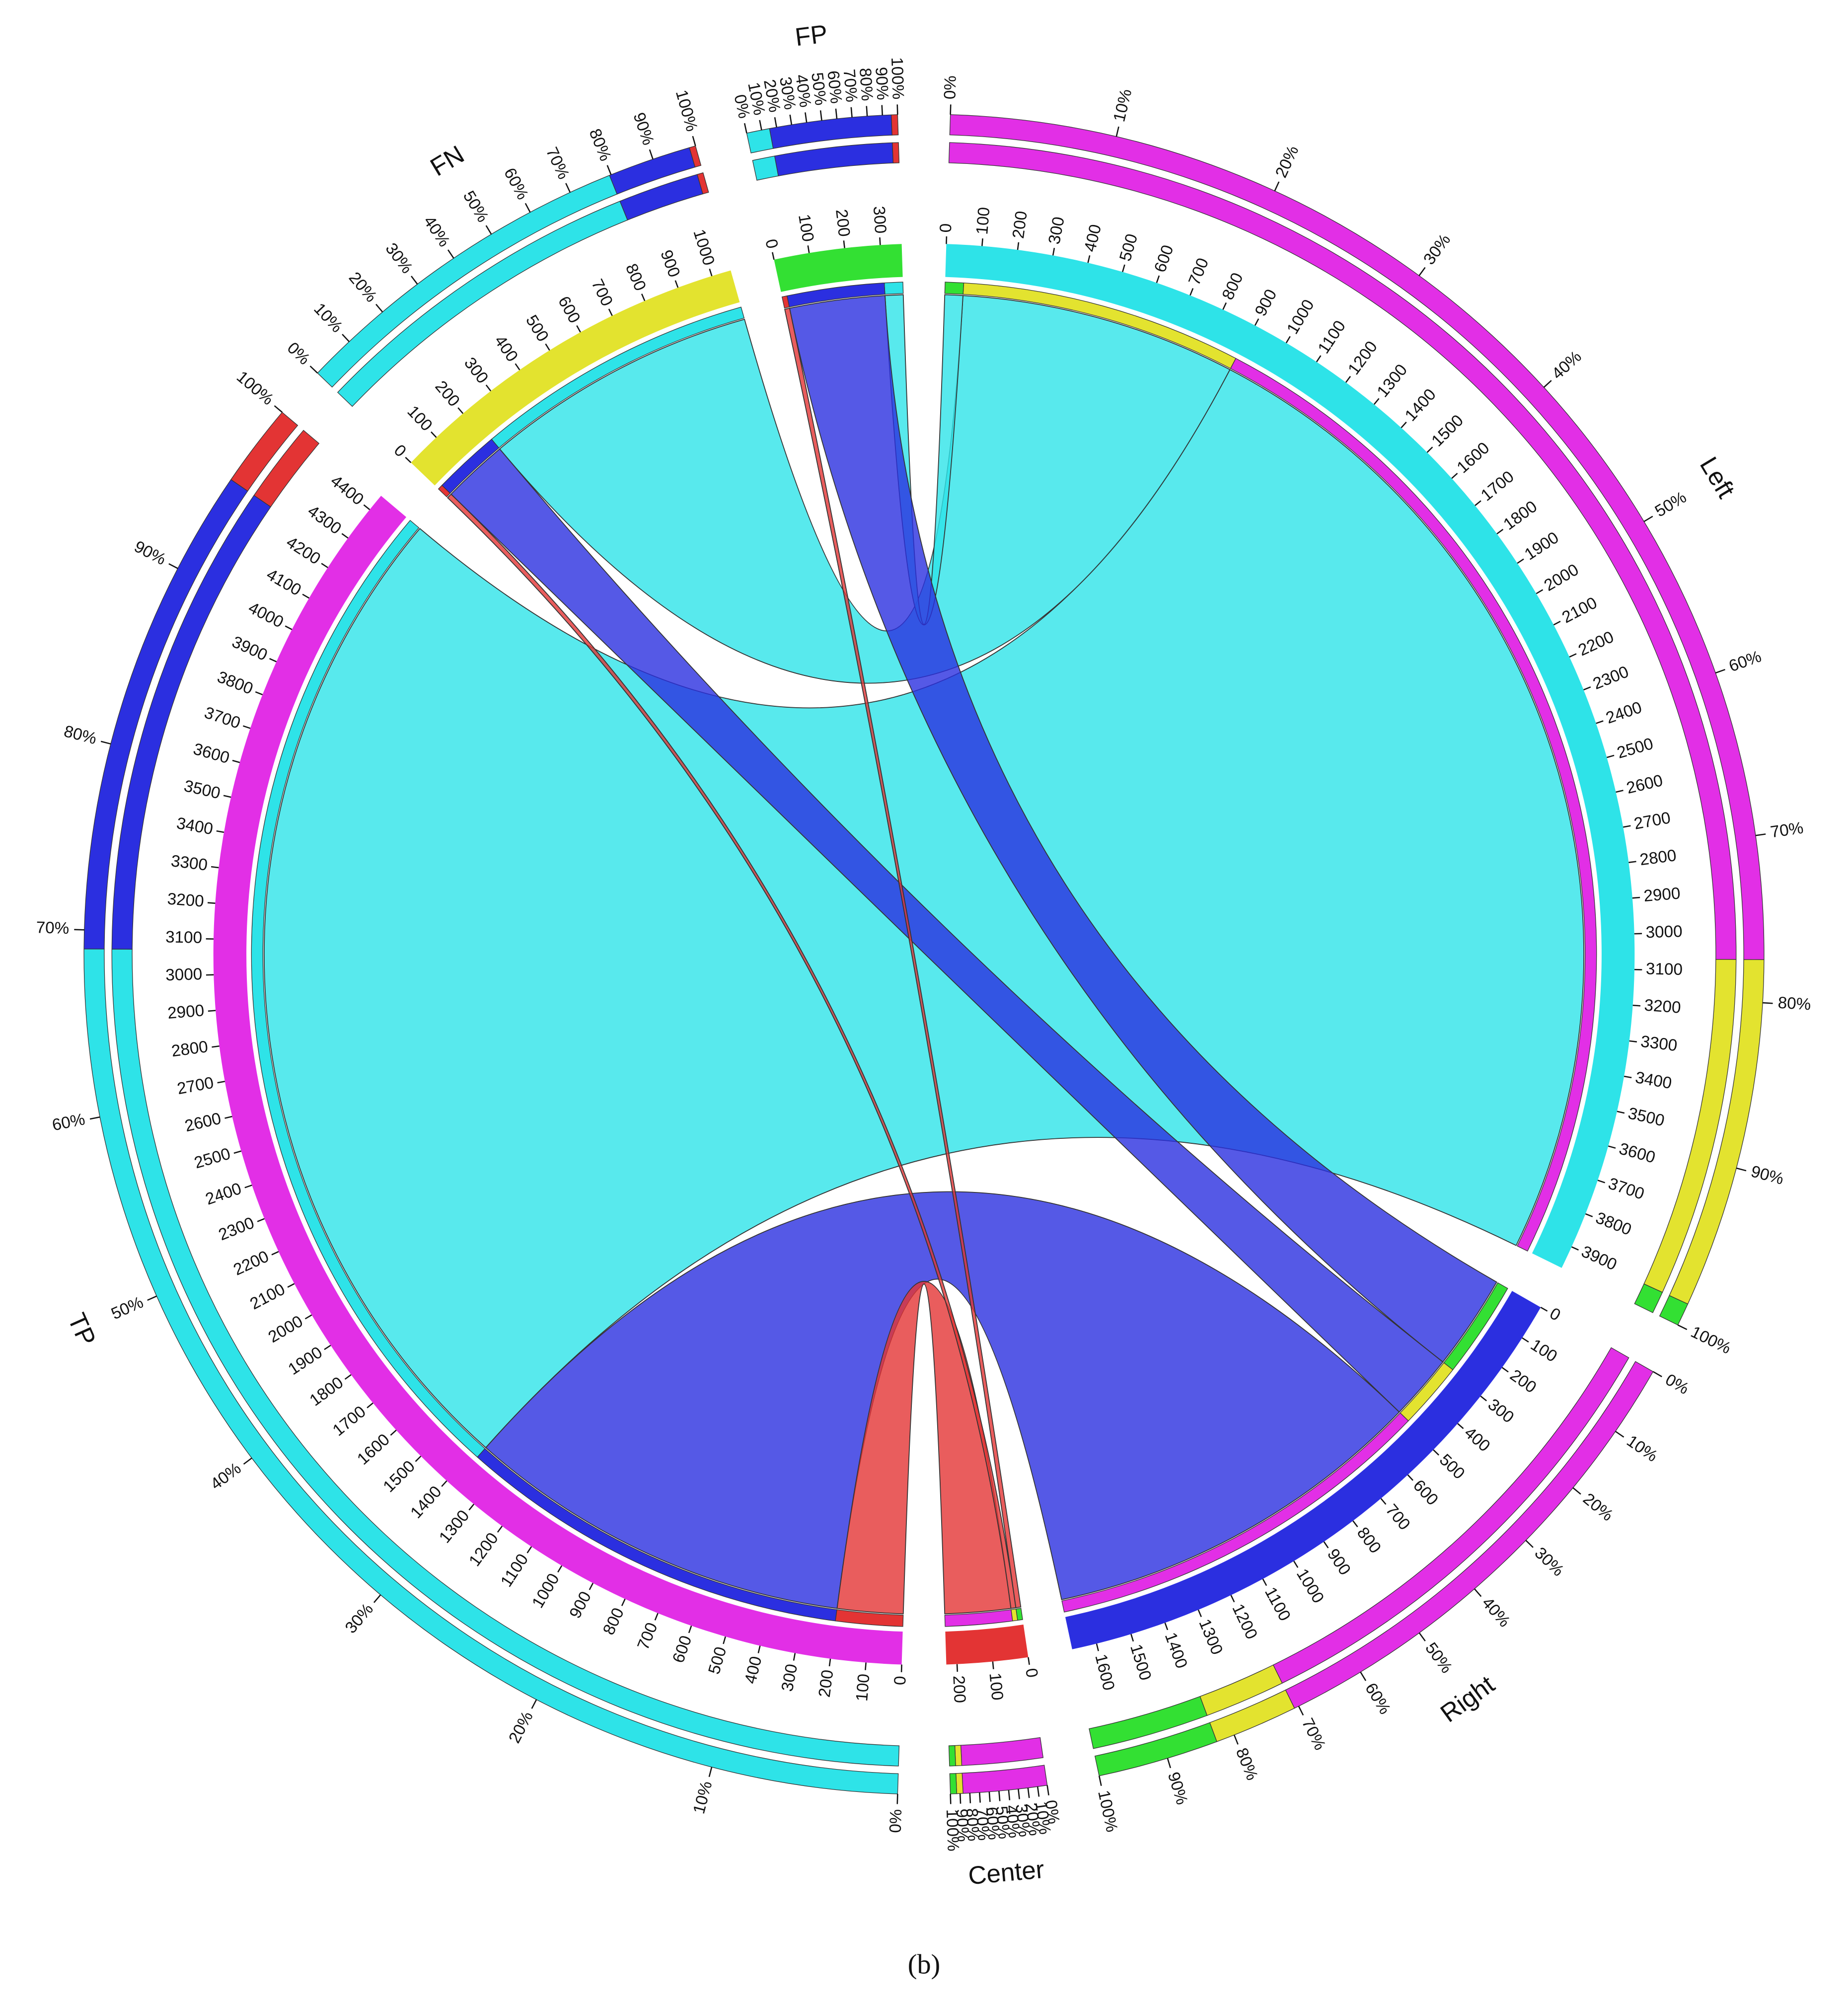 Image resolution: width=1848 pixels, height=2005 pixels. What do you see at coordinates (718, 1661) in the screenshot?
I see `tick-label: 500` at bounding box center [718, 1661].